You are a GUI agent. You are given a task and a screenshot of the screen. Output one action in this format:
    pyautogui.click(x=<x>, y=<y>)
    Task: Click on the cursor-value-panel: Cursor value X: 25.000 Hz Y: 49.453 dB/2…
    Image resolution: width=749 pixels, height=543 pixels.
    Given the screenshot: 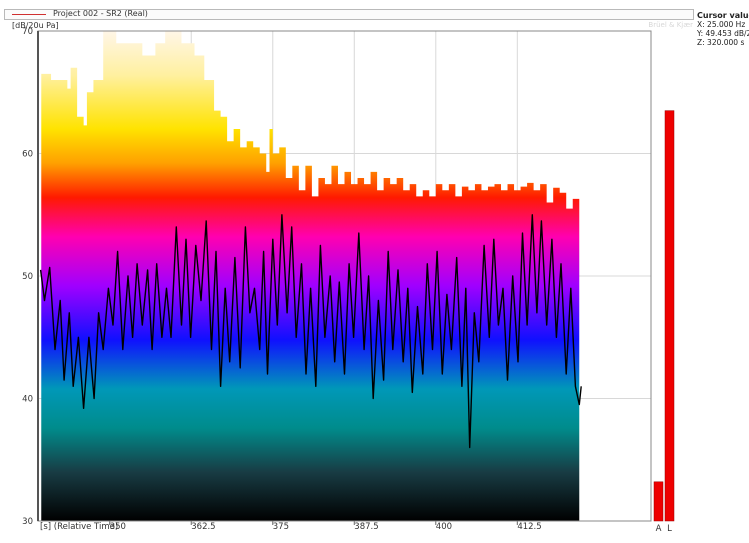 What is the action you would take?
    pyautogui.click(x=723, y=29)
    